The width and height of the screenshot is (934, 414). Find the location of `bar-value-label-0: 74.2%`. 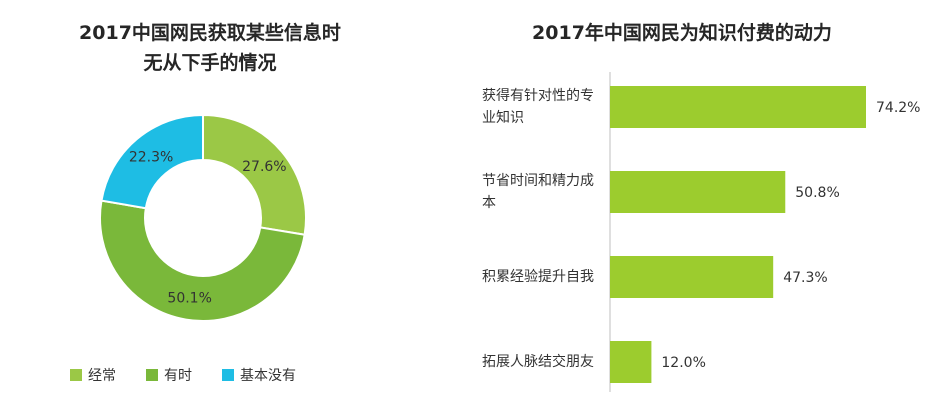

bar-value-label-0: 74.2% is located at coordinates (898, 108).